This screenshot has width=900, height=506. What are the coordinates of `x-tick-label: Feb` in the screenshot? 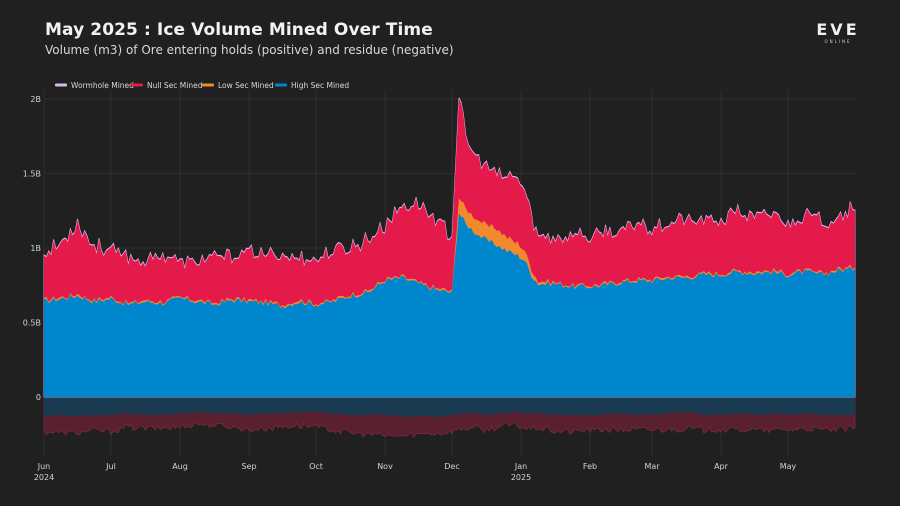 It's located at (590, 466).